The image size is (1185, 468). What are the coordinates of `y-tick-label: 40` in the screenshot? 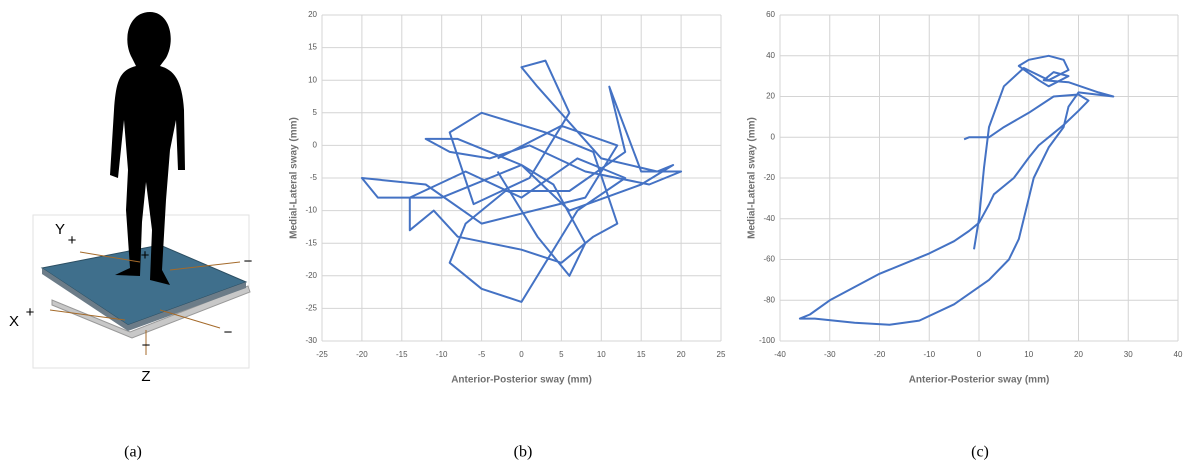 It's located at (770, 55).